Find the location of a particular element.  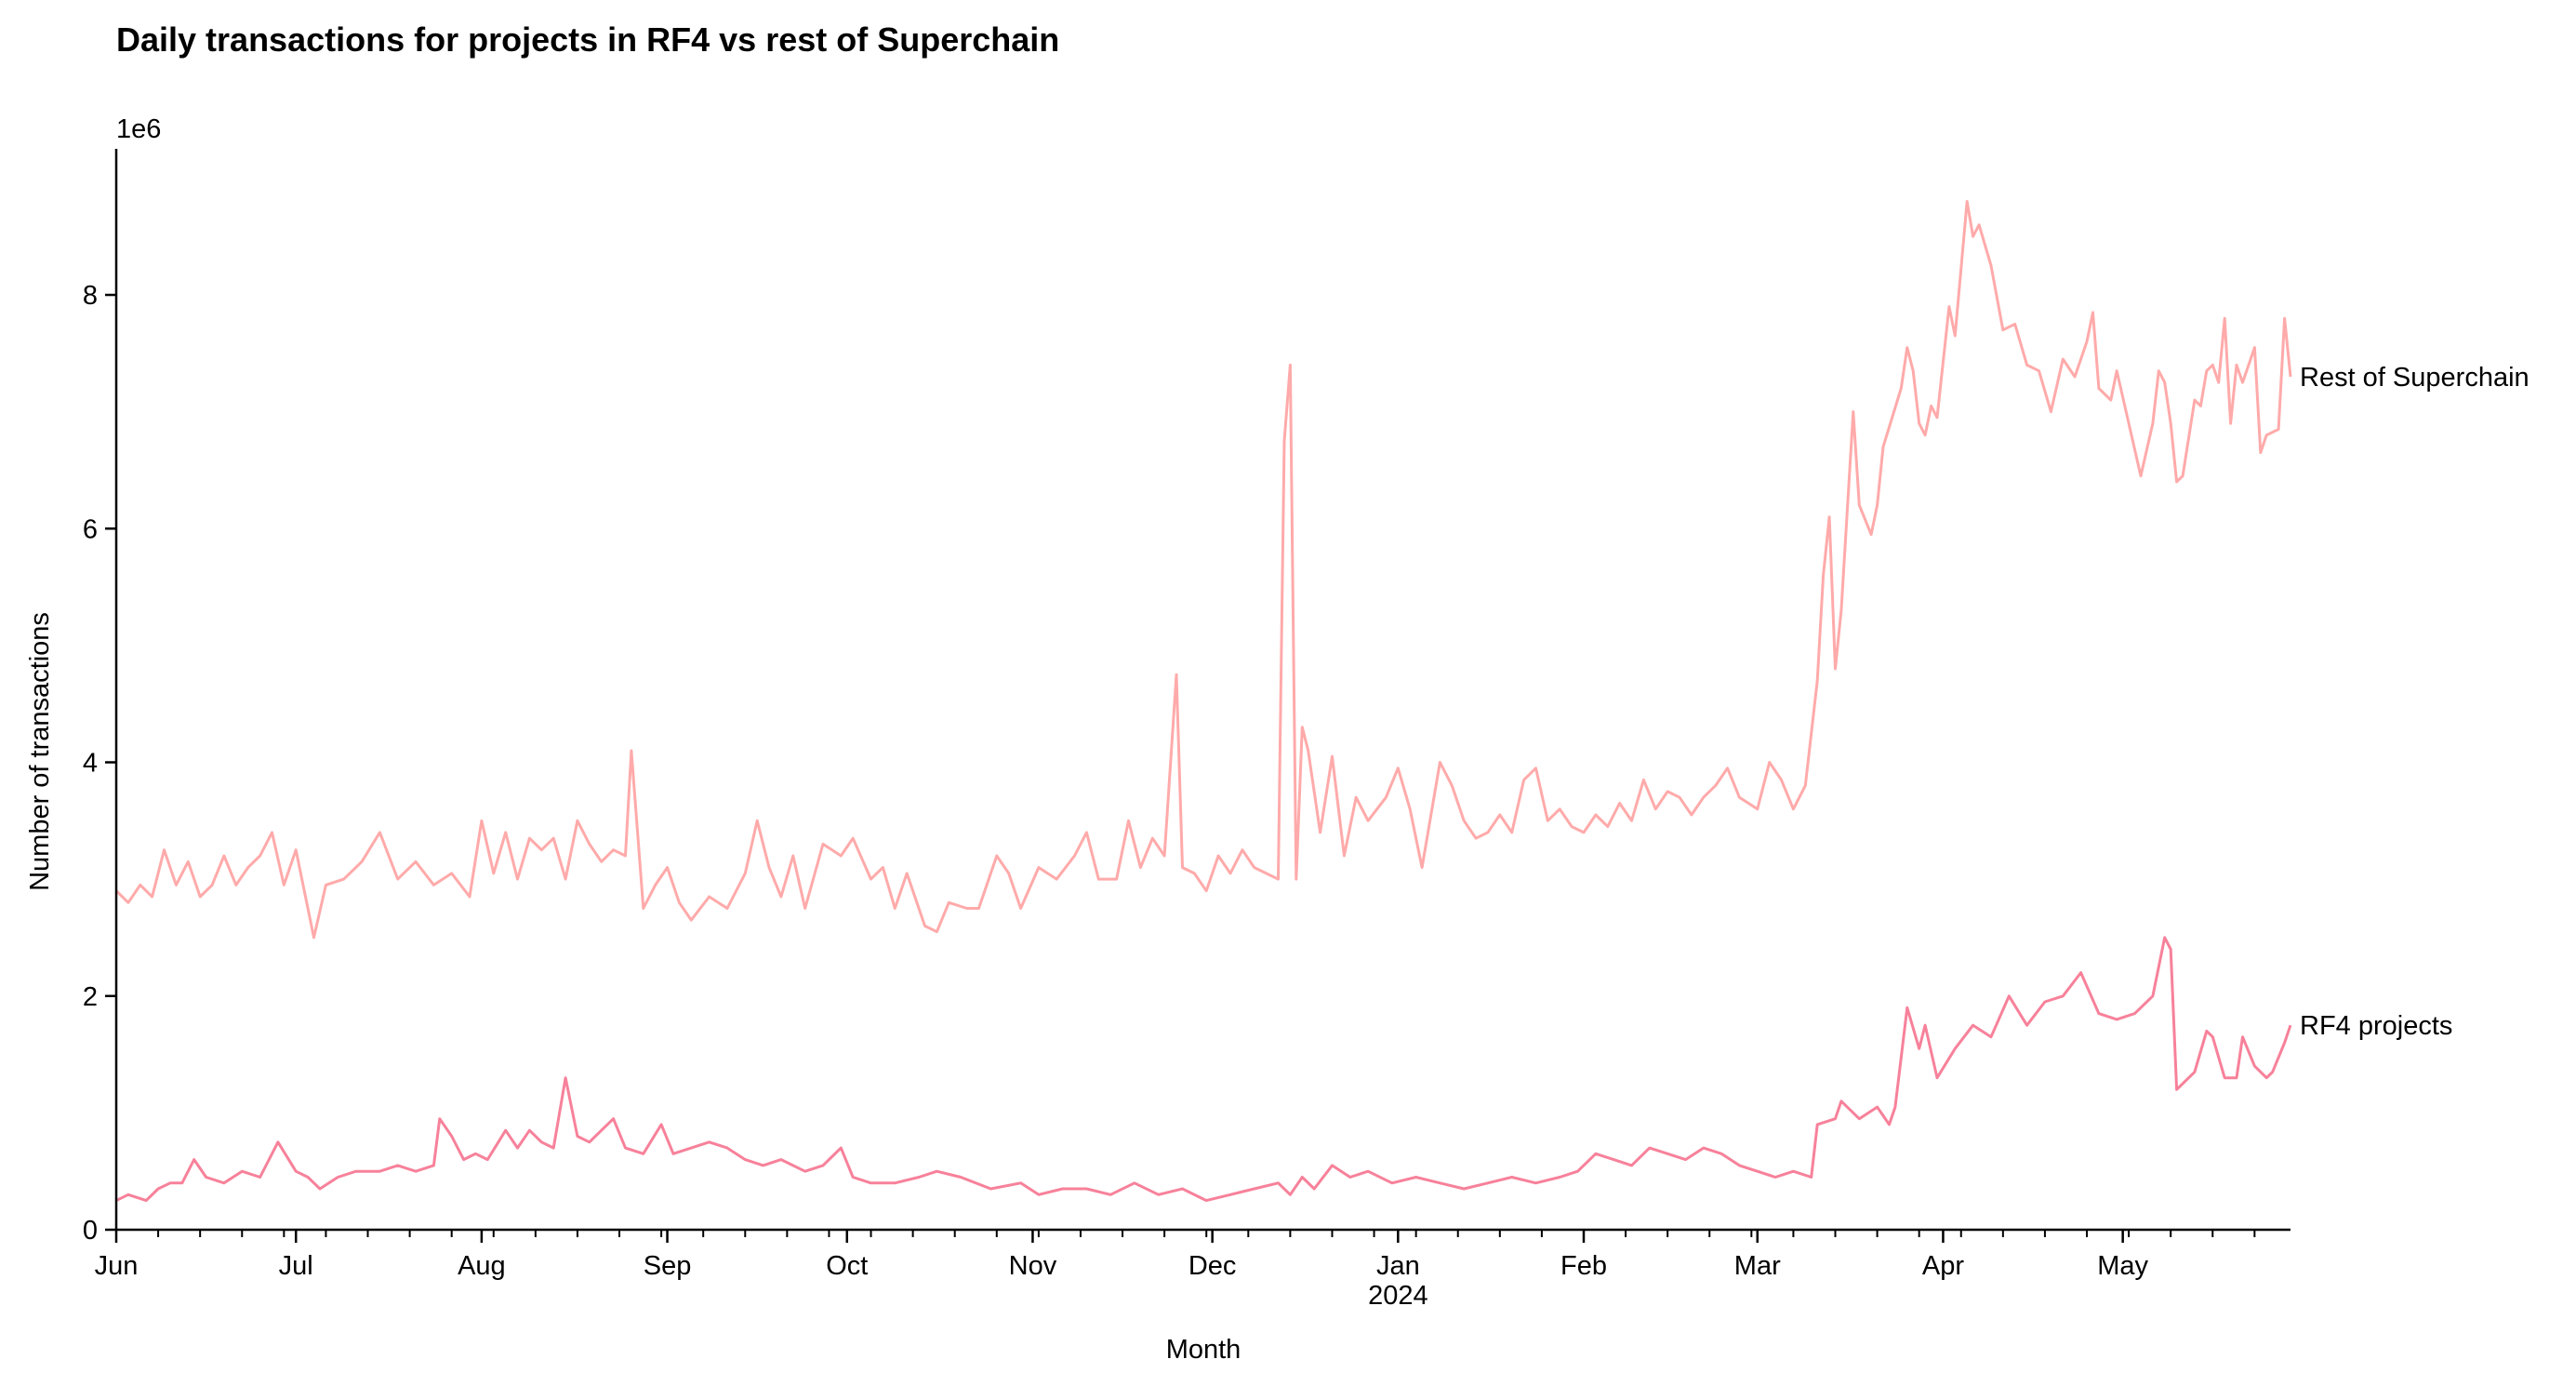

x-tick-label: Oct is located at coordinates (847, 1266).